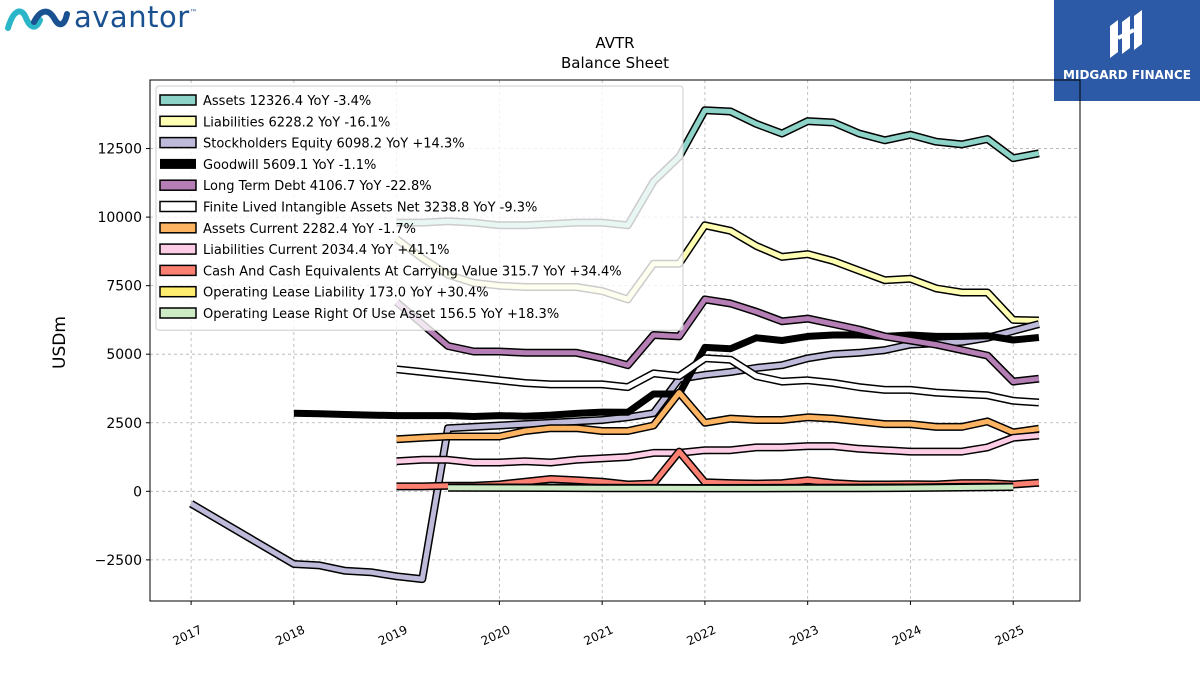 Image resolution: width=1200 pixels, height=675 pixels. I want to click on x-tick-label: 2025, so click(1010, 636).